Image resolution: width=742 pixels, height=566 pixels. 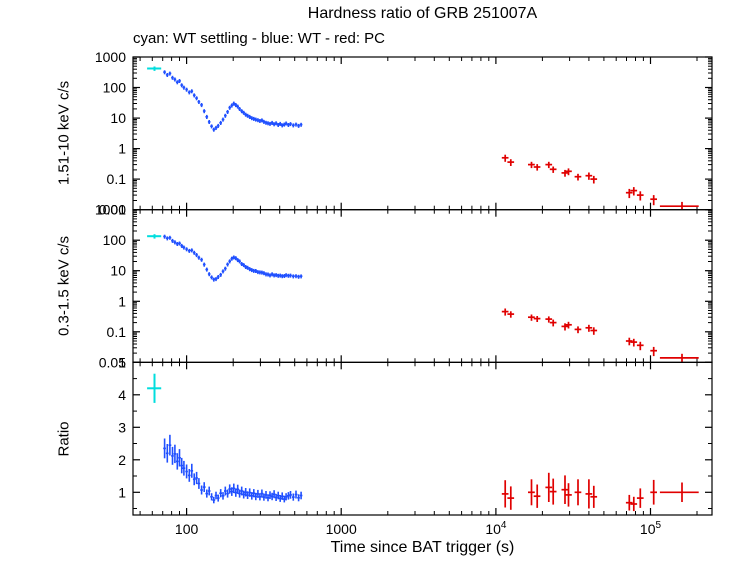 What do you see at coordinates (122, 395) in the screenshot?
I see `svg-text: 4` at bounding box center [122, 395].